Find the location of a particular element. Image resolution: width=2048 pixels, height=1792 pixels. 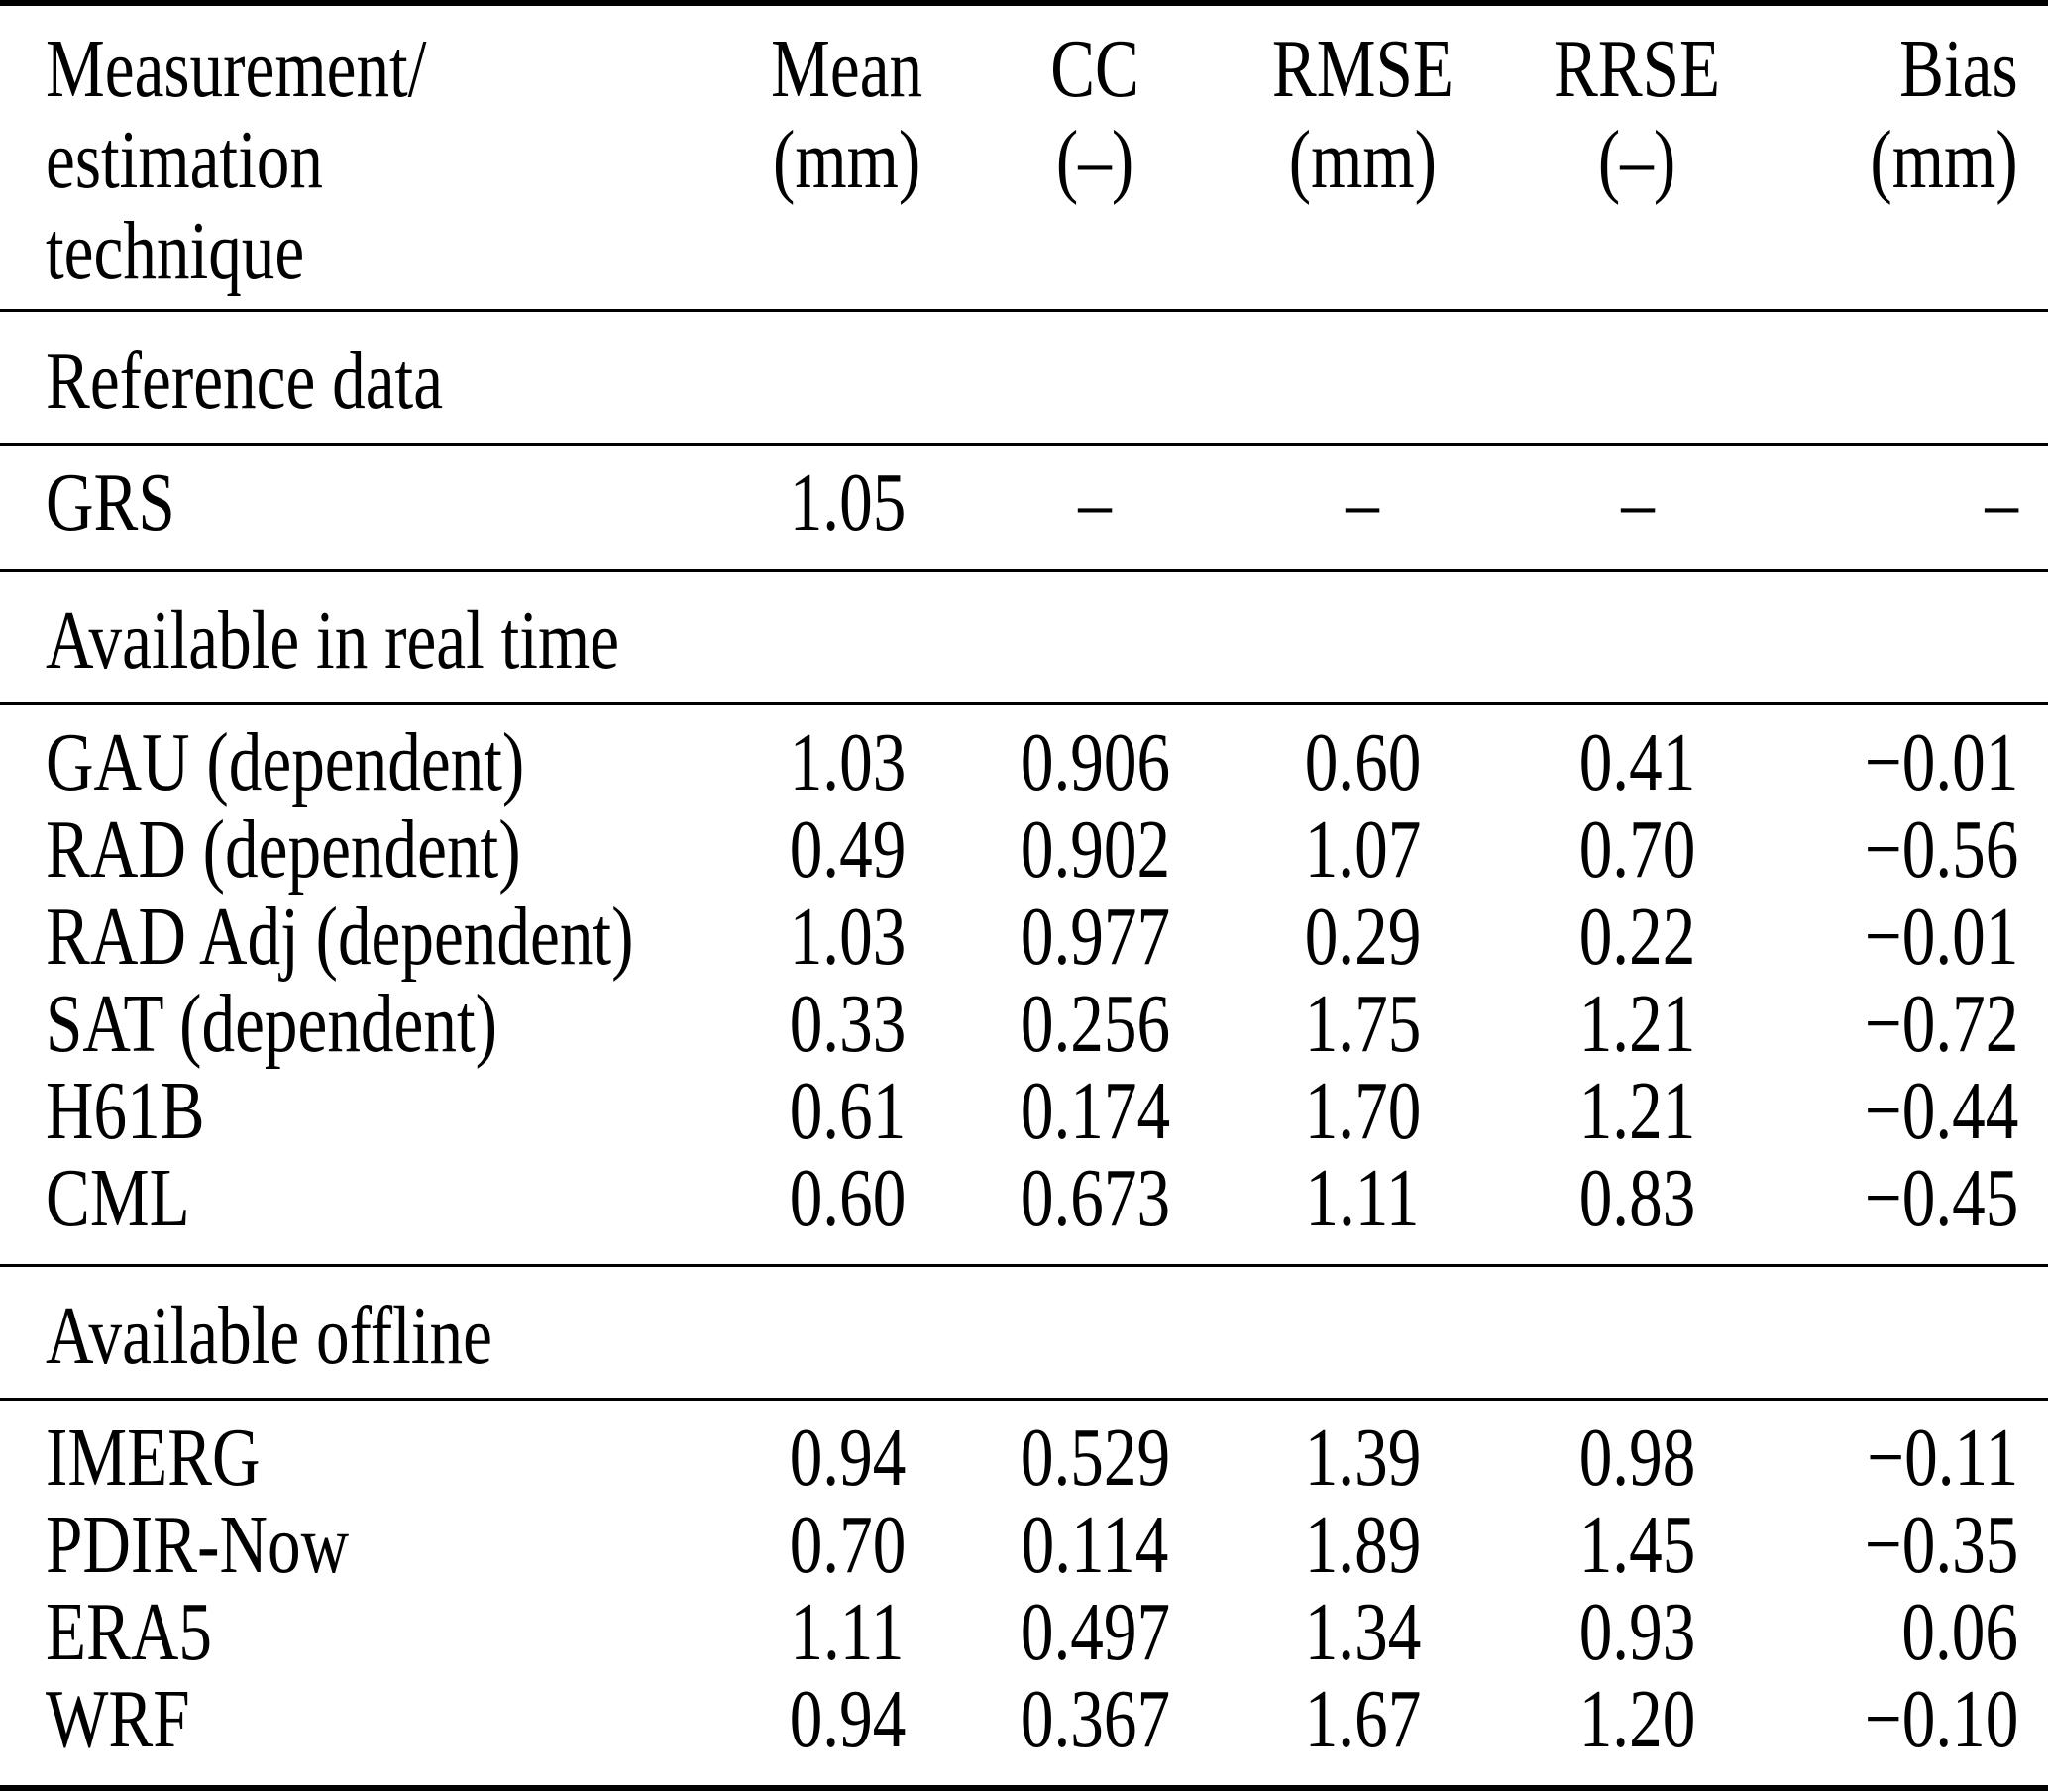

cell-mean: 0.70 is located at coordinates (847, 1546).